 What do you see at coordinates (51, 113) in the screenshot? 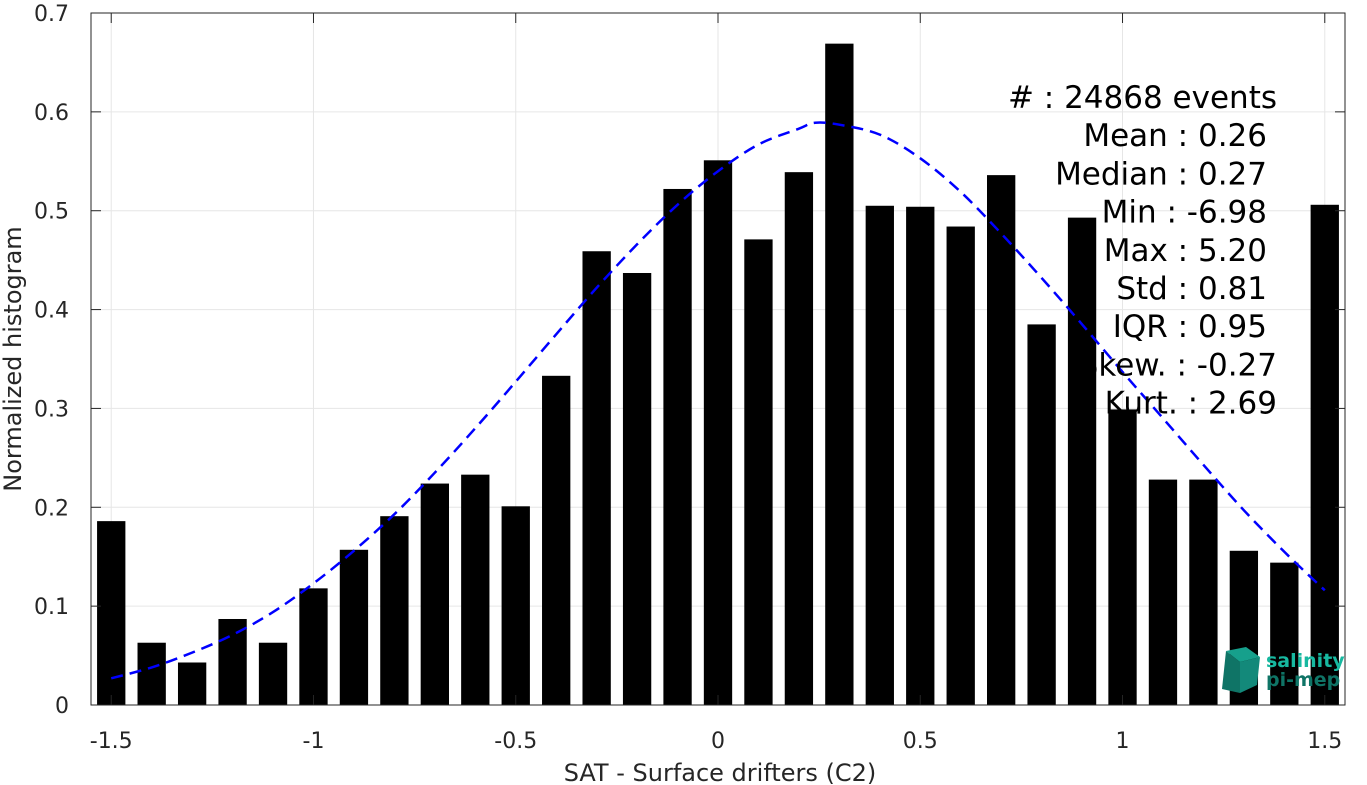
I see `y-tick-label: 0.6` at bounding box center [51, 113].